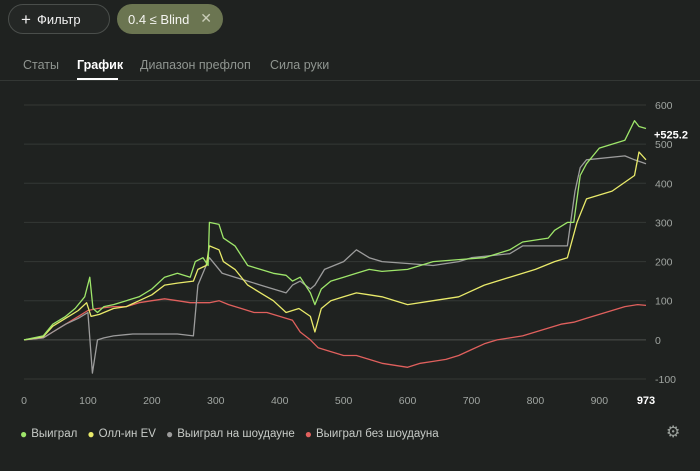 The image size is (700, 471). What do you see at coordinates (26, 19) in the screenshot?
I see `plus-icon: +` at bounding box center [26, 19].